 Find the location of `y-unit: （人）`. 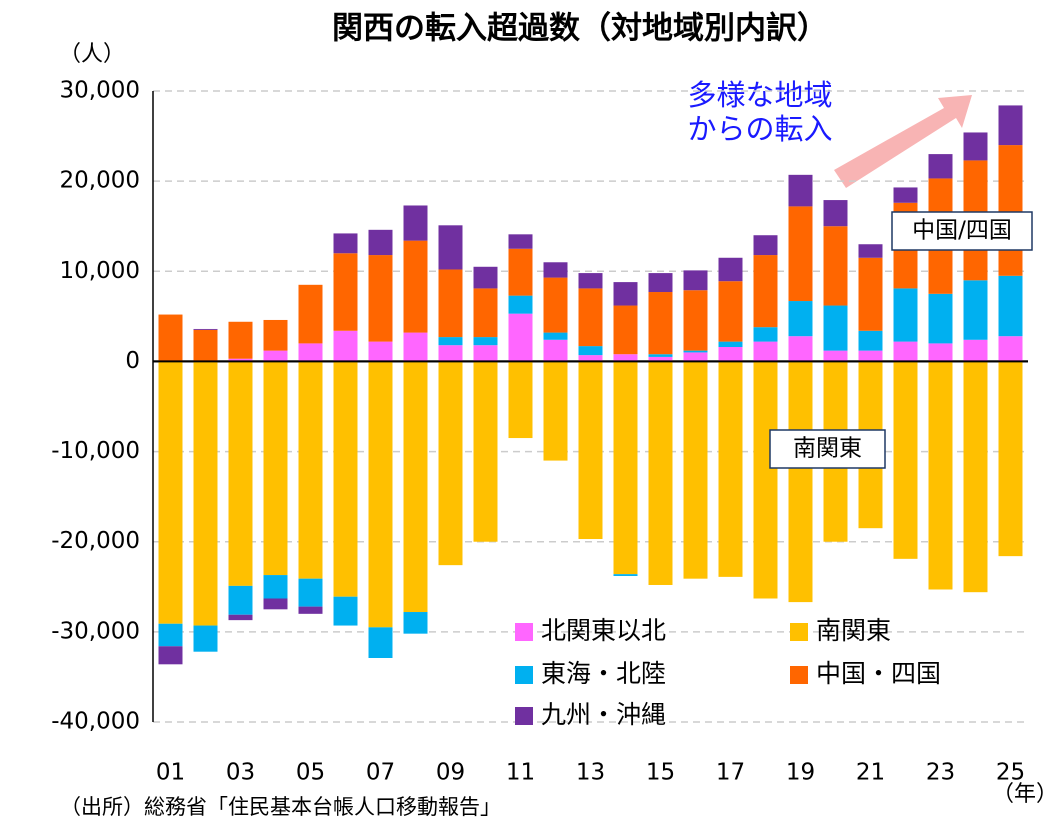

y-unit: （人） is located at coordinates (92, 54).